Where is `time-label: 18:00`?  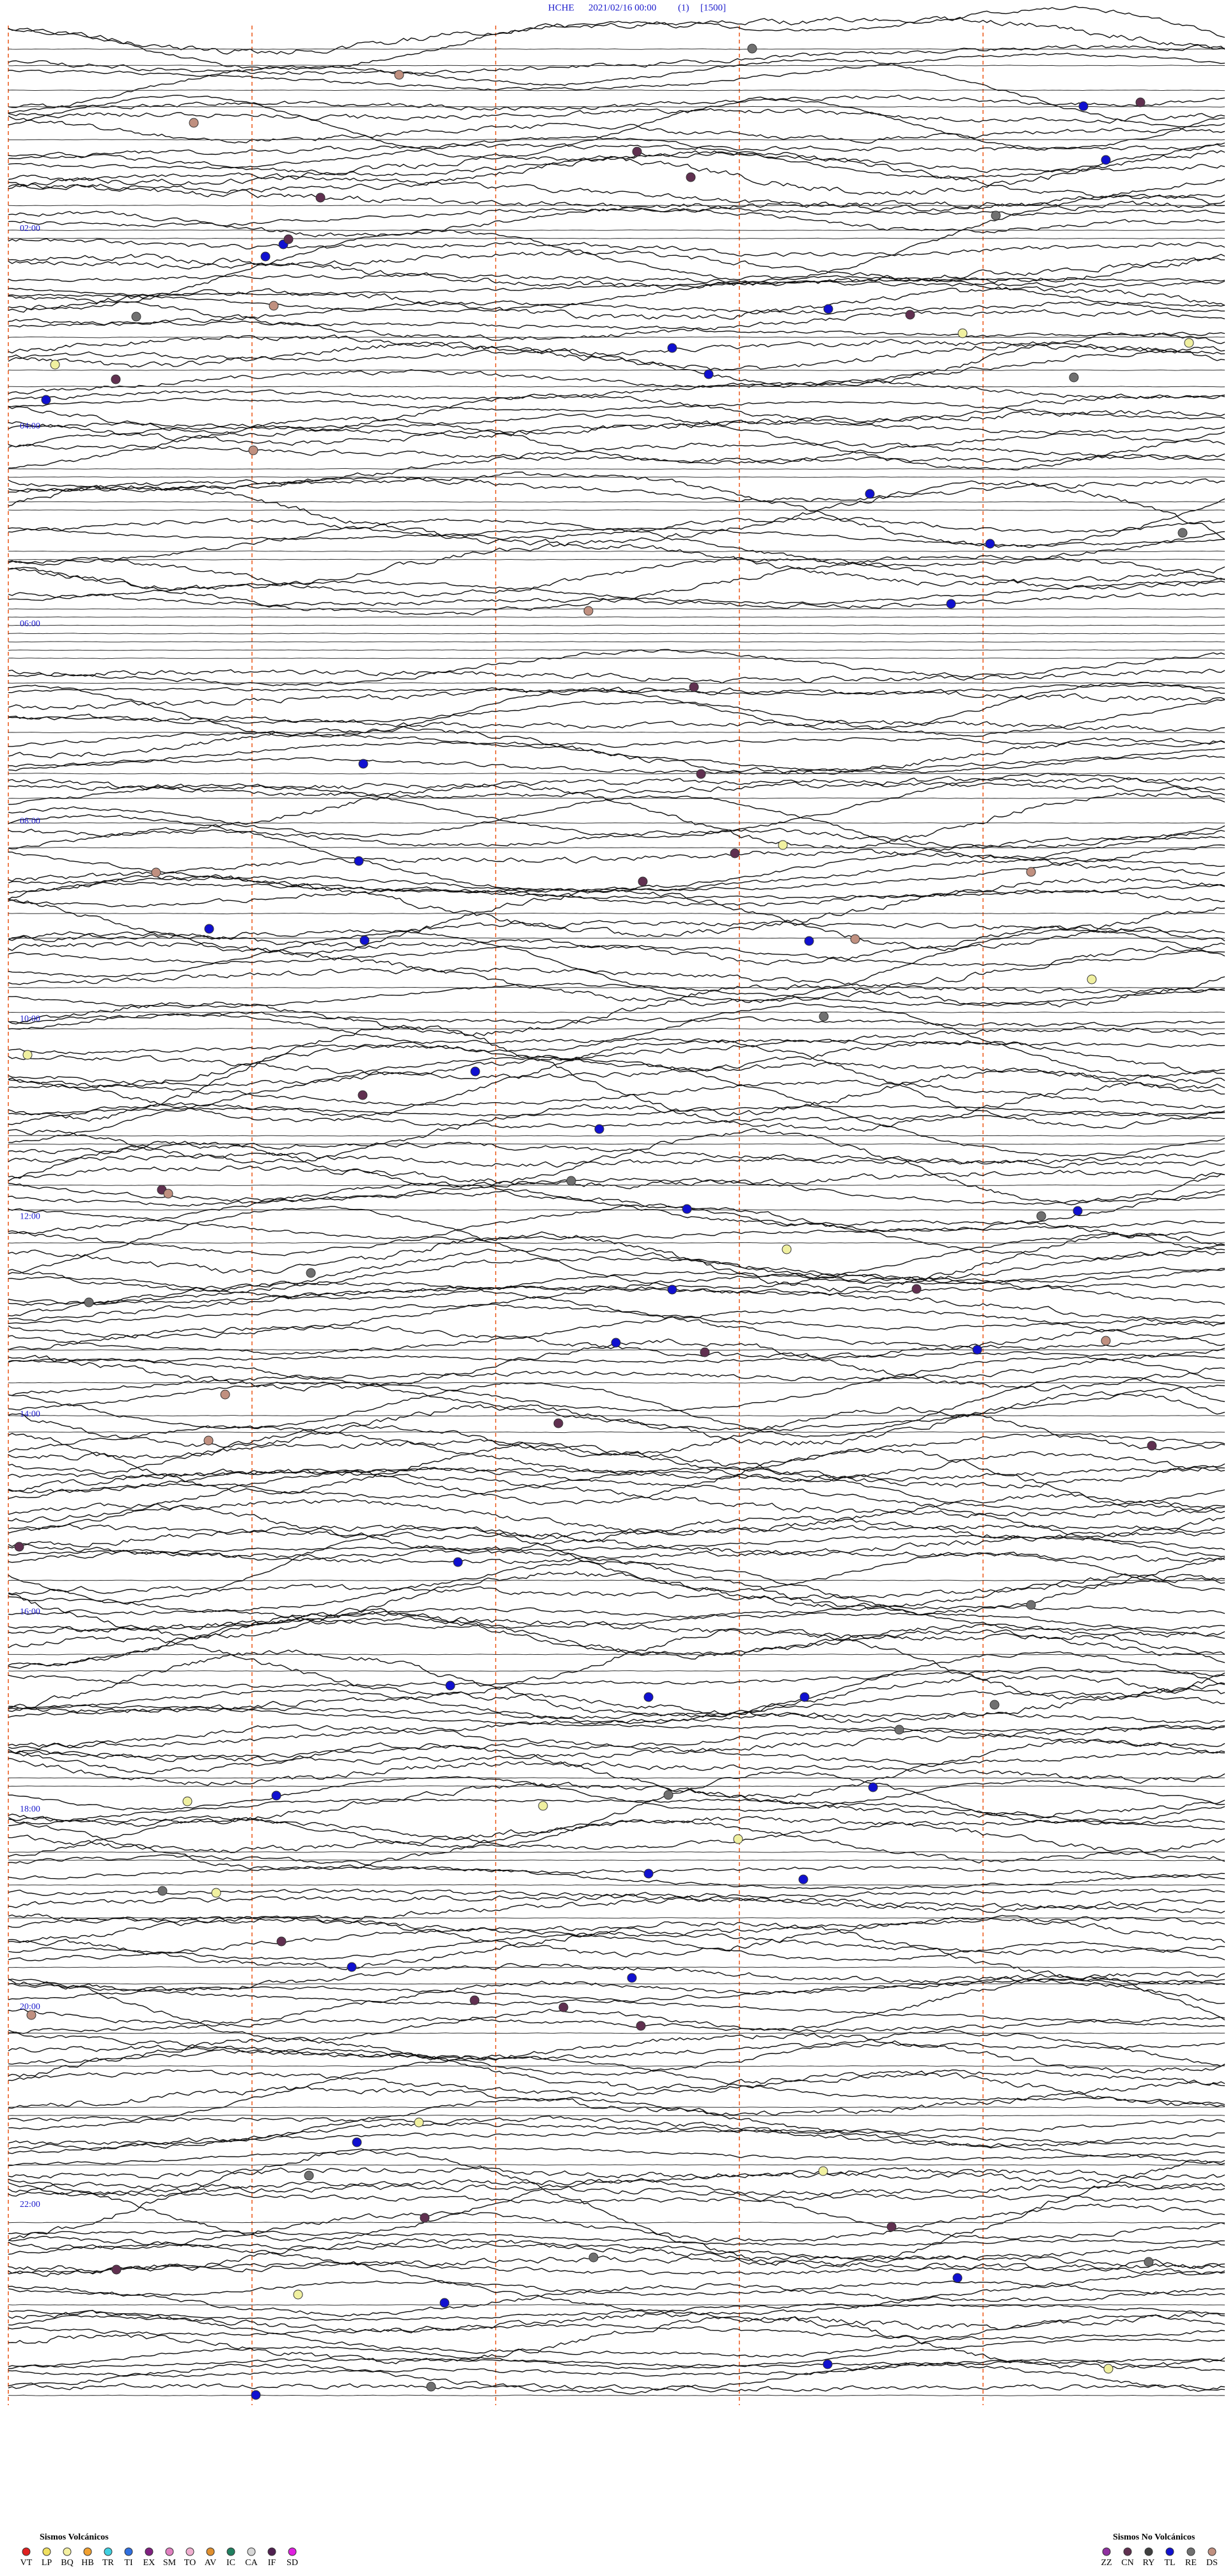
time-label: 18:00 is located at coordinates (30, 1809).